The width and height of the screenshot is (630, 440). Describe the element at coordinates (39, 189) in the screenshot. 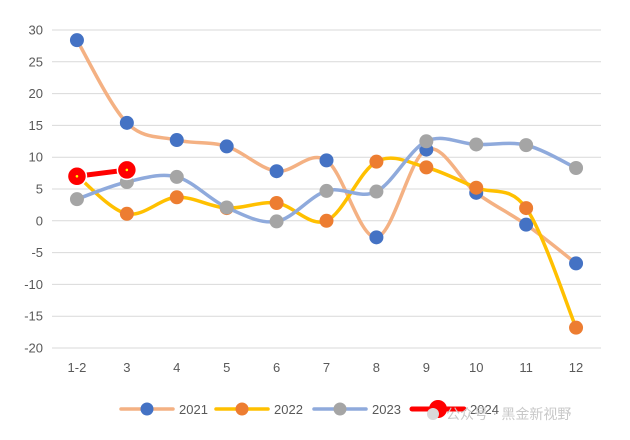

I see `y-tick-label: 5` at that location.